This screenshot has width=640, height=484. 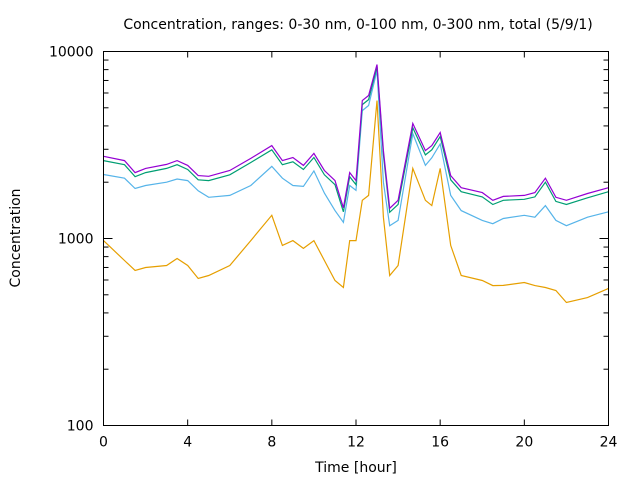 What do you see at coordinates (187, 443) in the screenshot?
I see `x-tick-label: 4` at bounding box center [187, 443].